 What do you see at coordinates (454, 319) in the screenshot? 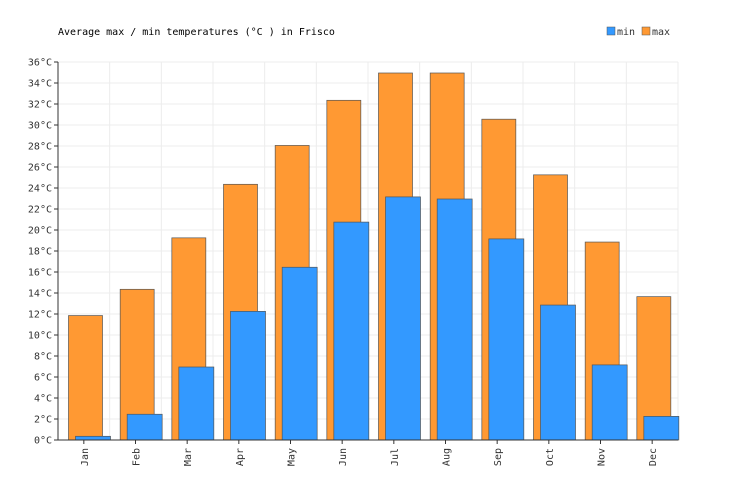
I see `bar-min-aug` at bounding box center [454, 319].